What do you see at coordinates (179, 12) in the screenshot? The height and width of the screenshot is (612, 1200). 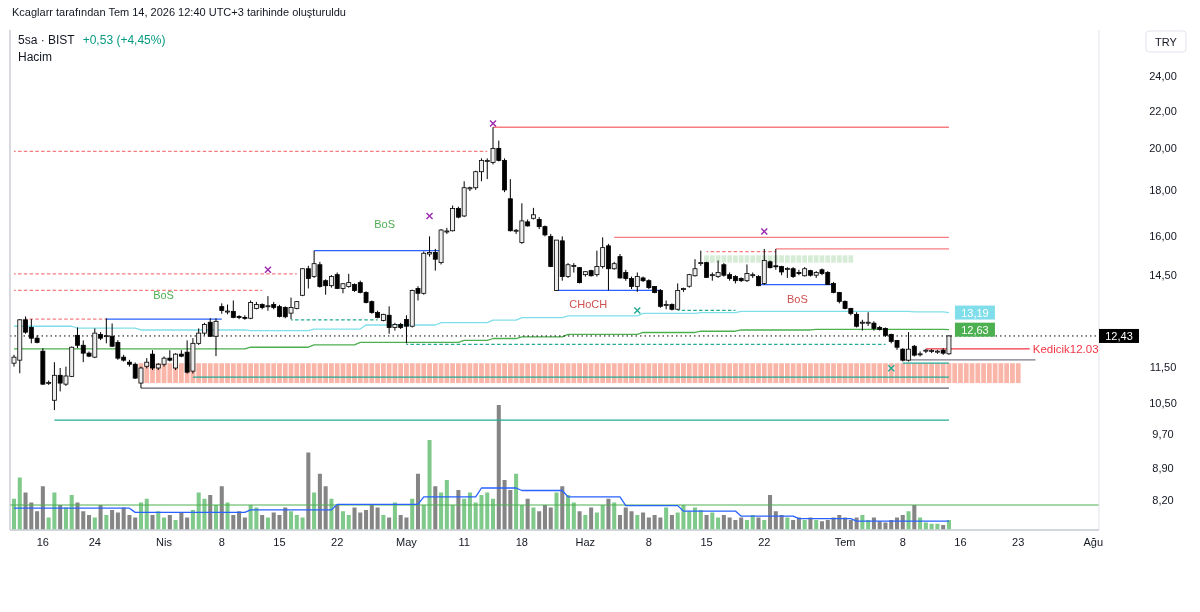 I see `text: Kcaglarr tarafından Tem 14, 2026 12:40 UTC+3 tarihinde oluşturuldu` at bounding box center [179, 12].